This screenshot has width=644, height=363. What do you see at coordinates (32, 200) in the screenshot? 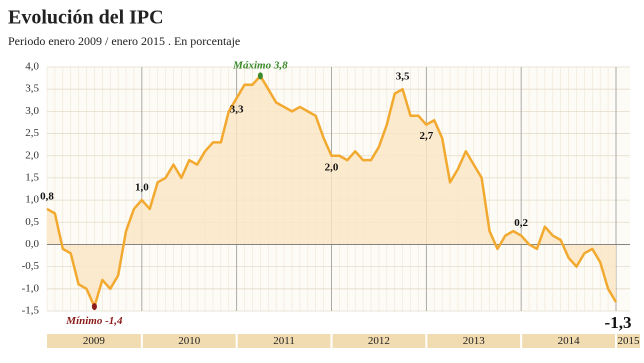
I see `y-tick-label: 1,0` at bounding box center [32, 200].